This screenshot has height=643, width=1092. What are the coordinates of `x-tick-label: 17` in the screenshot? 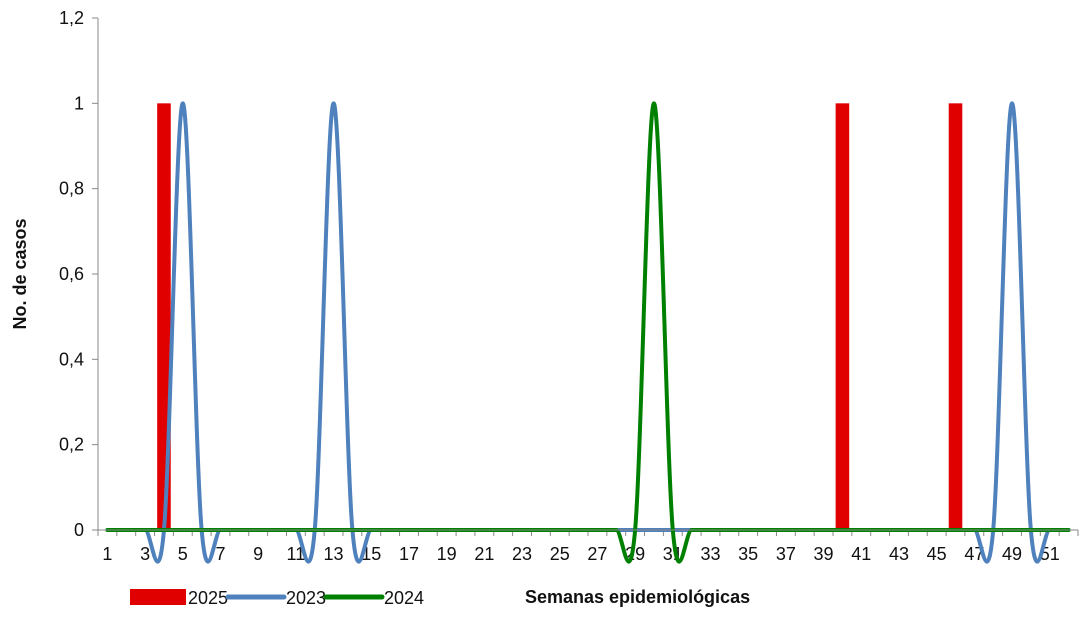 It's located at (409, 554).